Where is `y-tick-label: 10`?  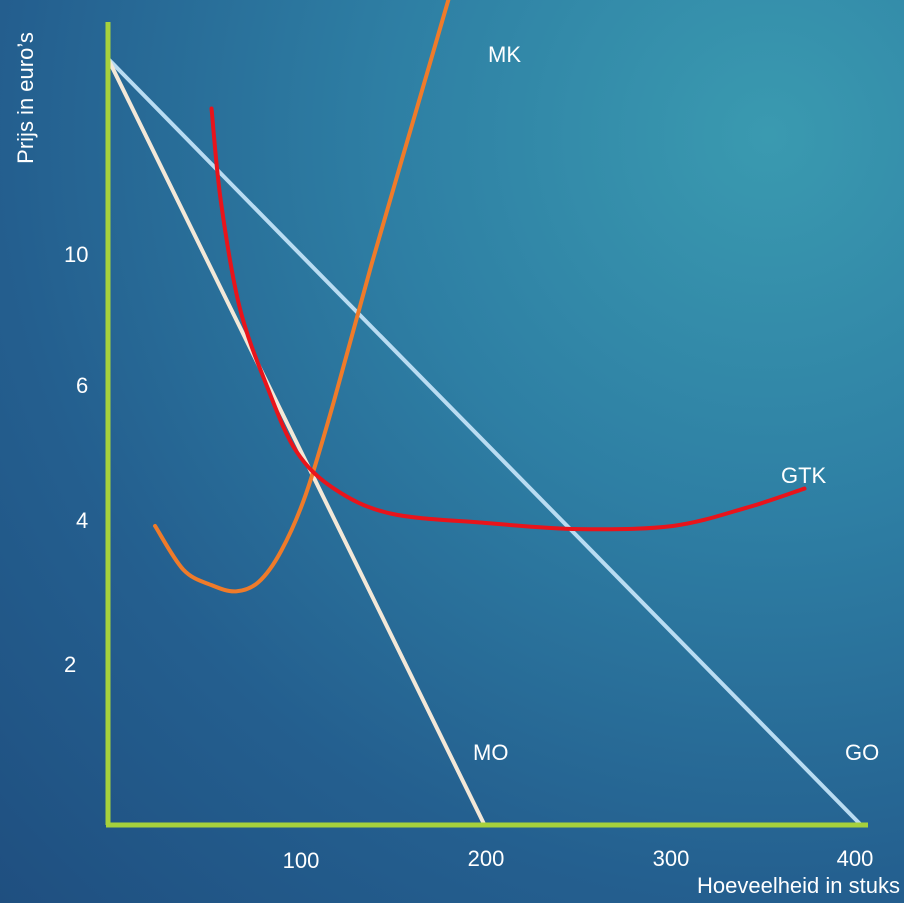 y-tick-label: 10 is located at coordinates (76, 254).